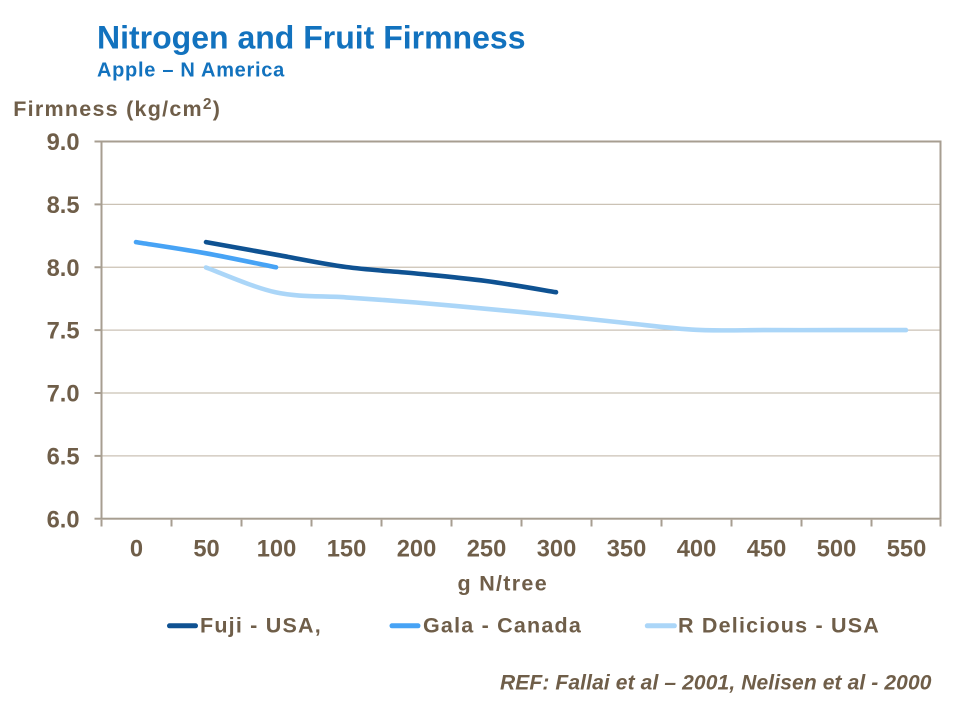  Describe the element at coordinates (206, 549) in the screenshot. I see `svg-text: 50` at that location.